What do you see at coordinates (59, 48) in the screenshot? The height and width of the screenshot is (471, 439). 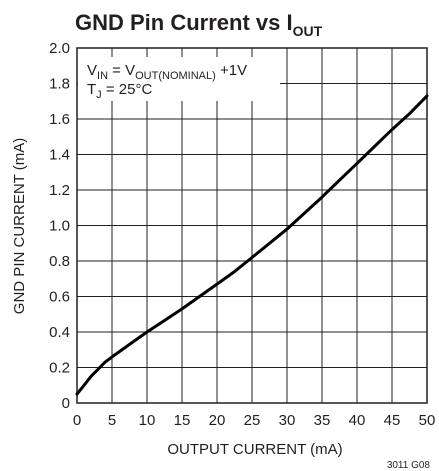 I see `y-tick-label: 2.0` at bounding box center [59, 48].